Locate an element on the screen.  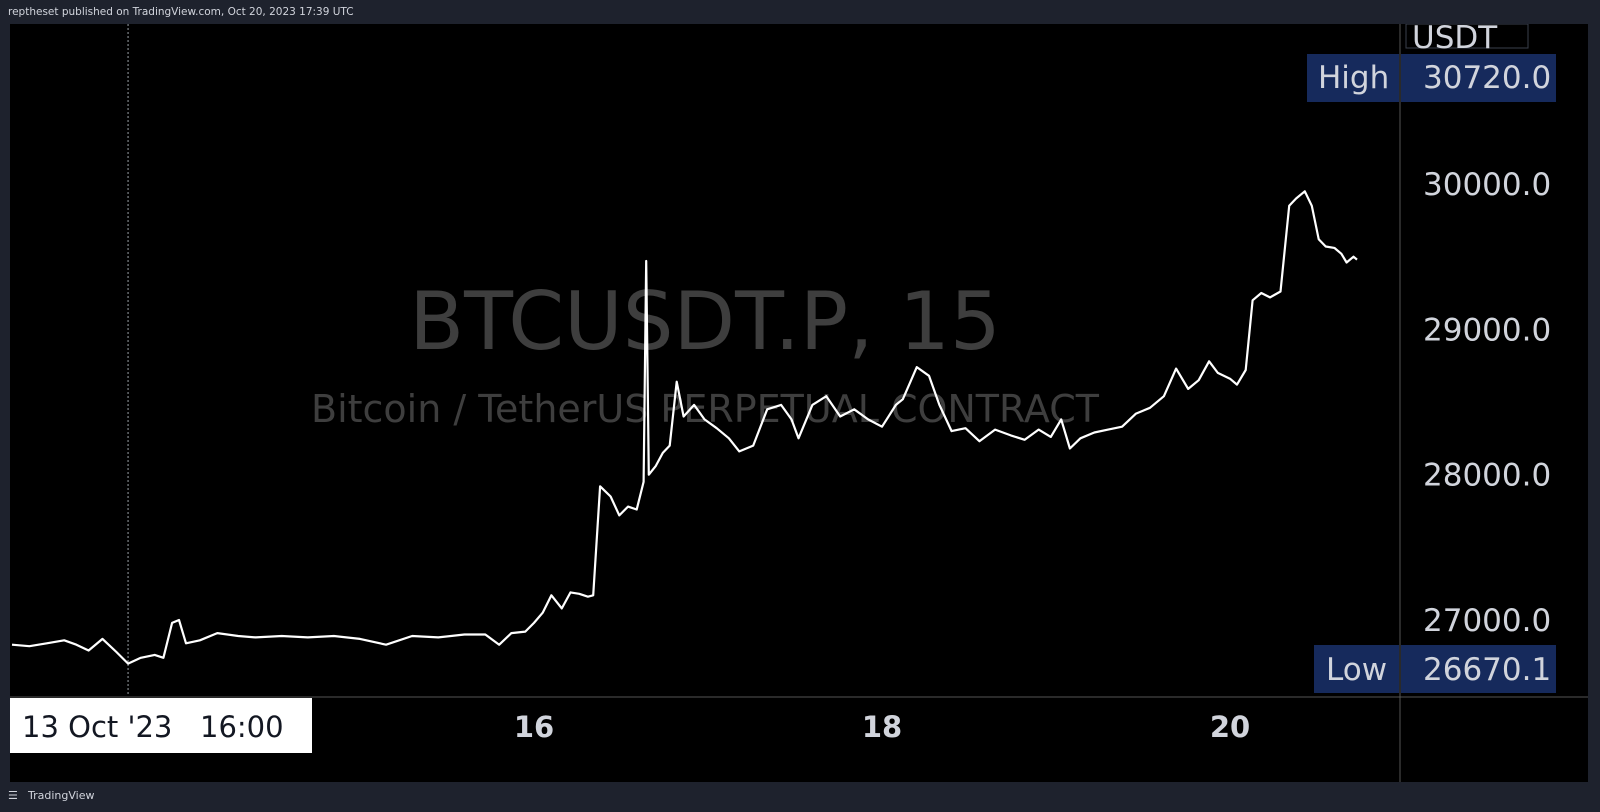
footer-bar: ☰ TradingView is located at coordinates (800, 799).